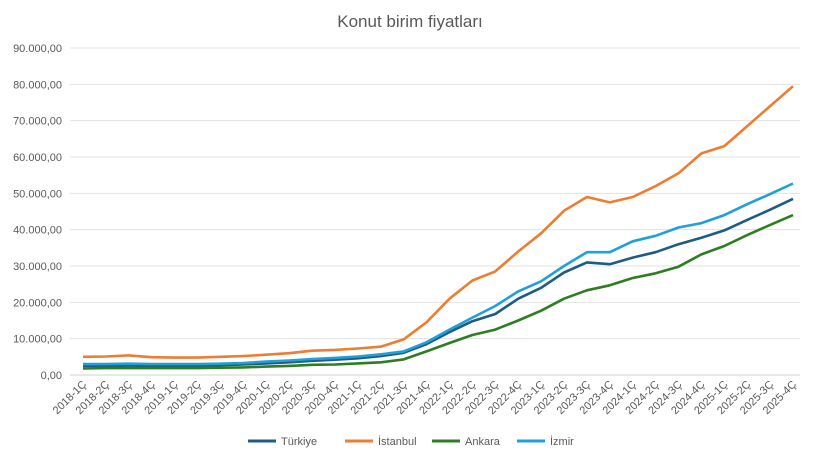  I want to click on y-tick-label: 90.000,00, so click(37, 49).